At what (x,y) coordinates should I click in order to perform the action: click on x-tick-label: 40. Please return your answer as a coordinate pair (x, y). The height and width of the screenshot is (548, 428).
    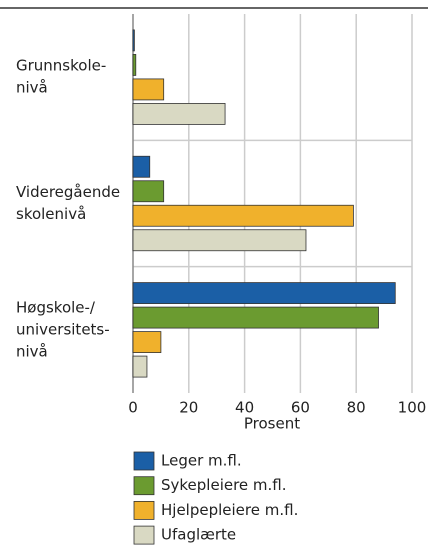
    Looking at the image, I should click on (244, 408).